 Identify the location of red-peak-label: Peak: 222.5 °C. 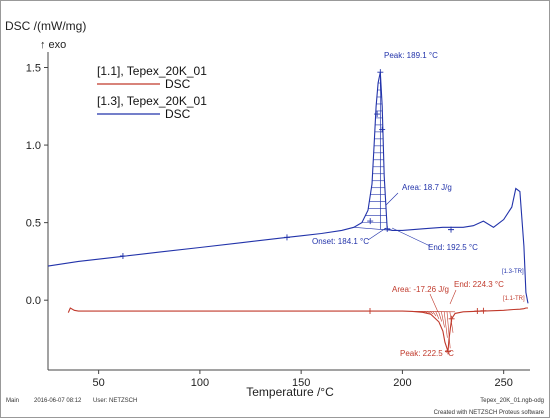
(427, 353).